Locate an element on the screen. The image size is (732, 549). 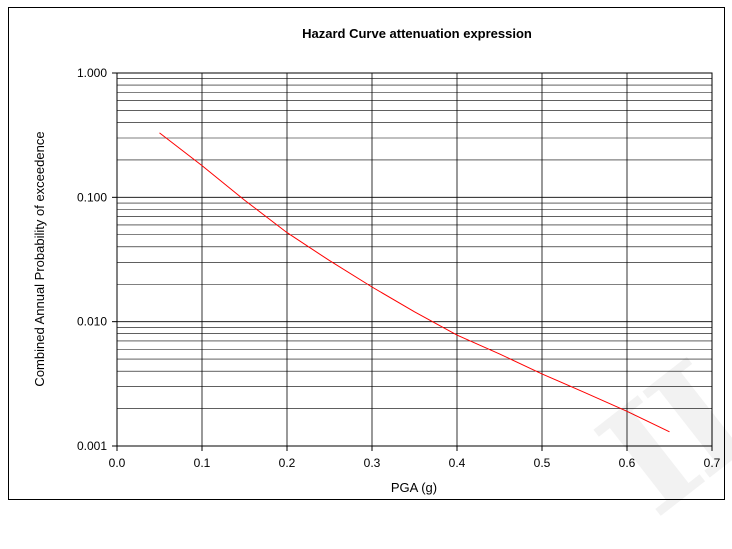
chart-title: Hazard Curve attenuation expression is located at coordinates (417, 33).